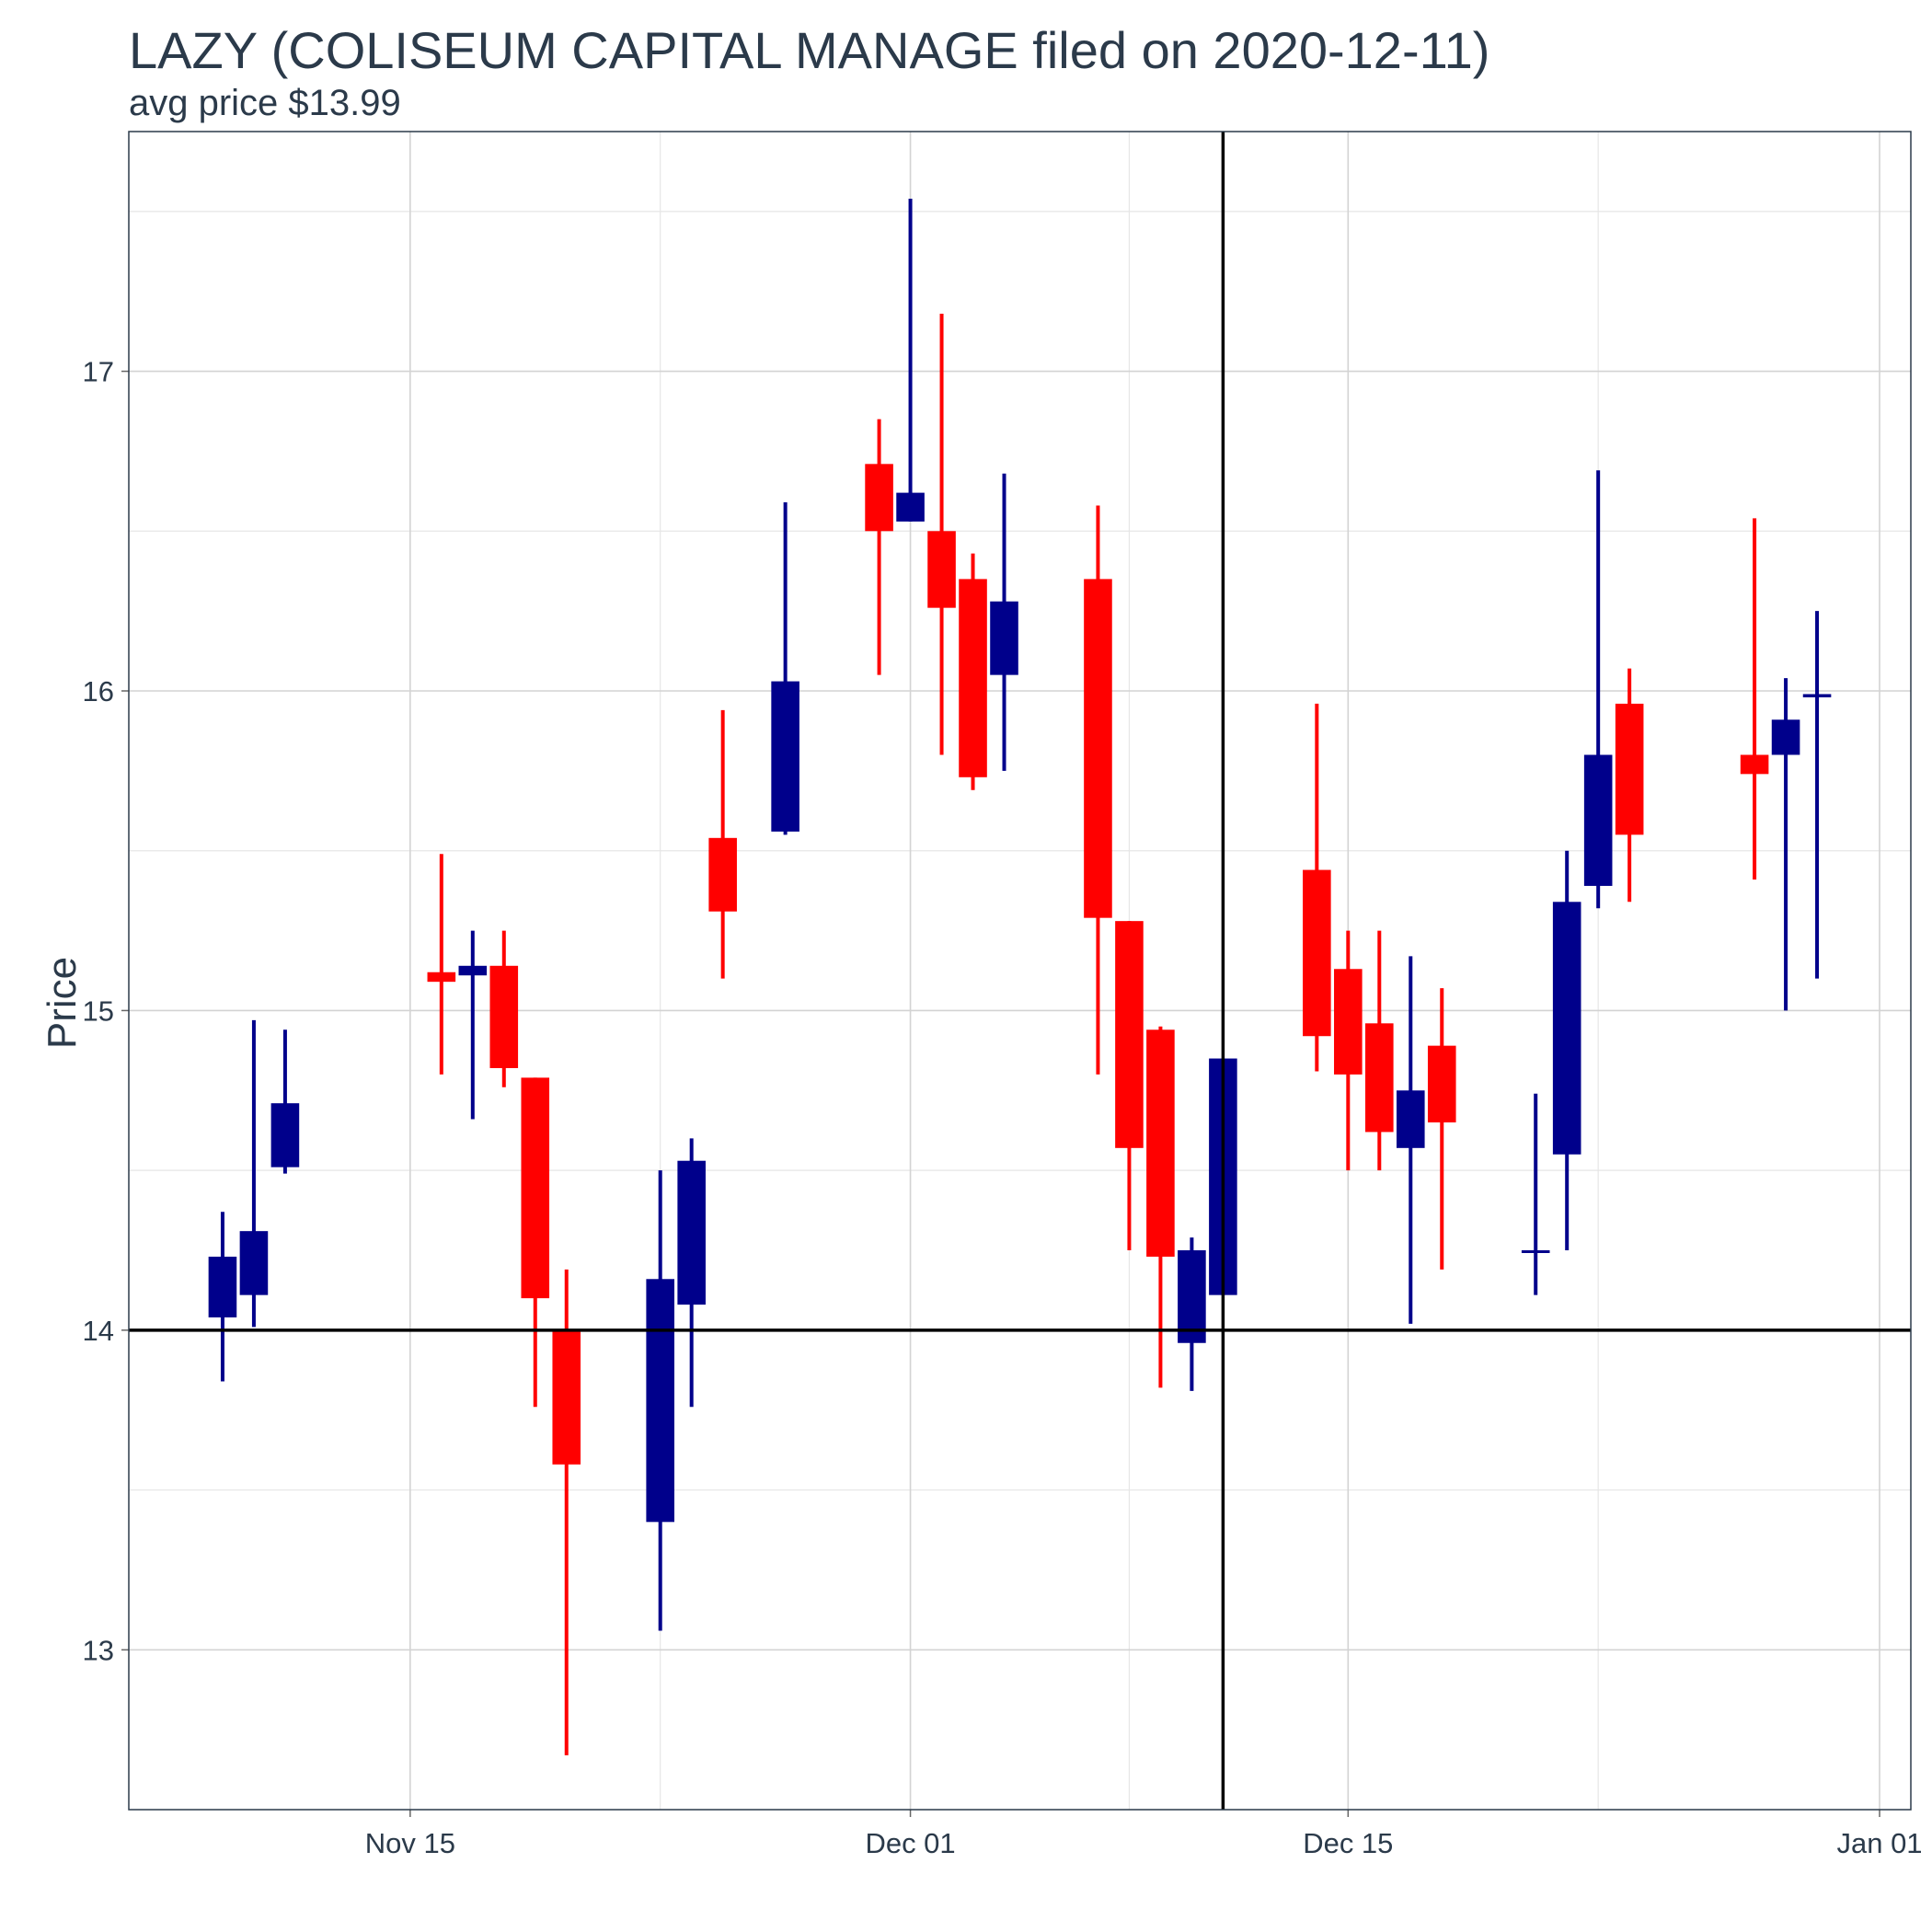  What do you see at coordinates (98, 372) in the screenshot?
I see `y-tick-label: 17` at bounding box center [98, 372].